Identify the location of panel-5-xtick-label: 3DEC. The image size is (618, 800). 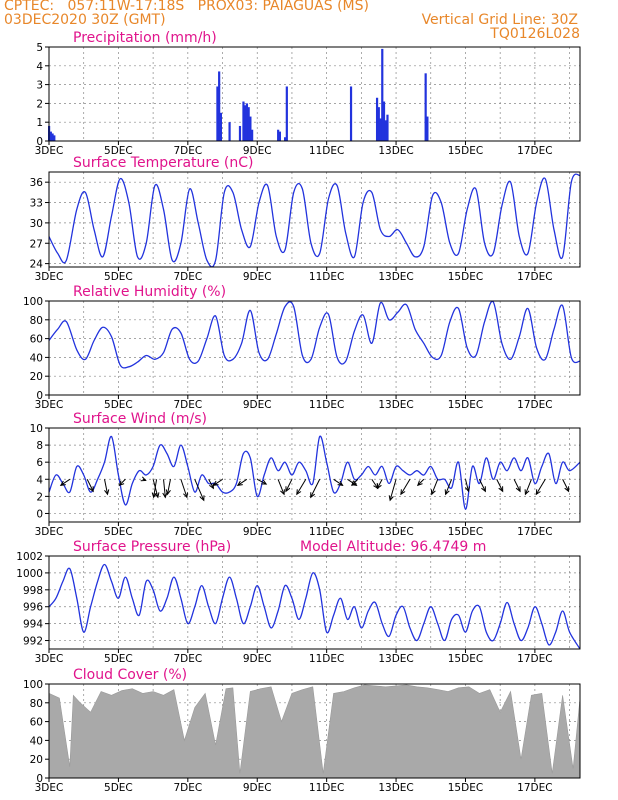
(49, 659).